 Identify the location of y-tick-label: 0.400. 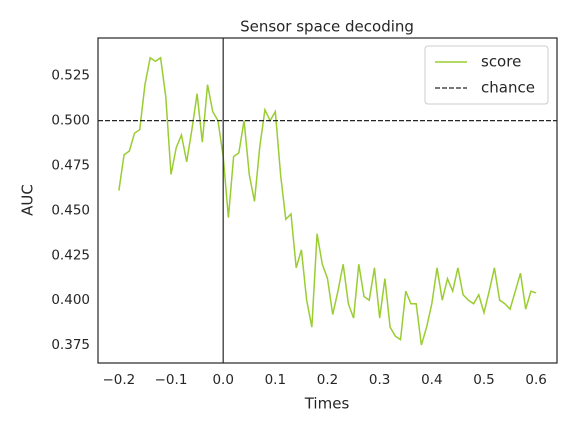
(70, 300).